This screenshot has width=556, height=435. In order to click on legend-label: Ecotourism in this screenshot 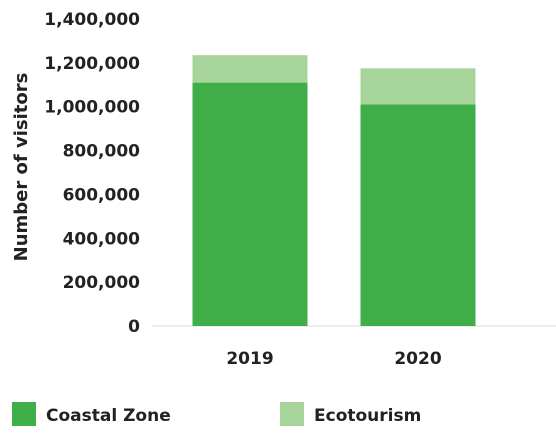, I will do `click(367, 416)`.